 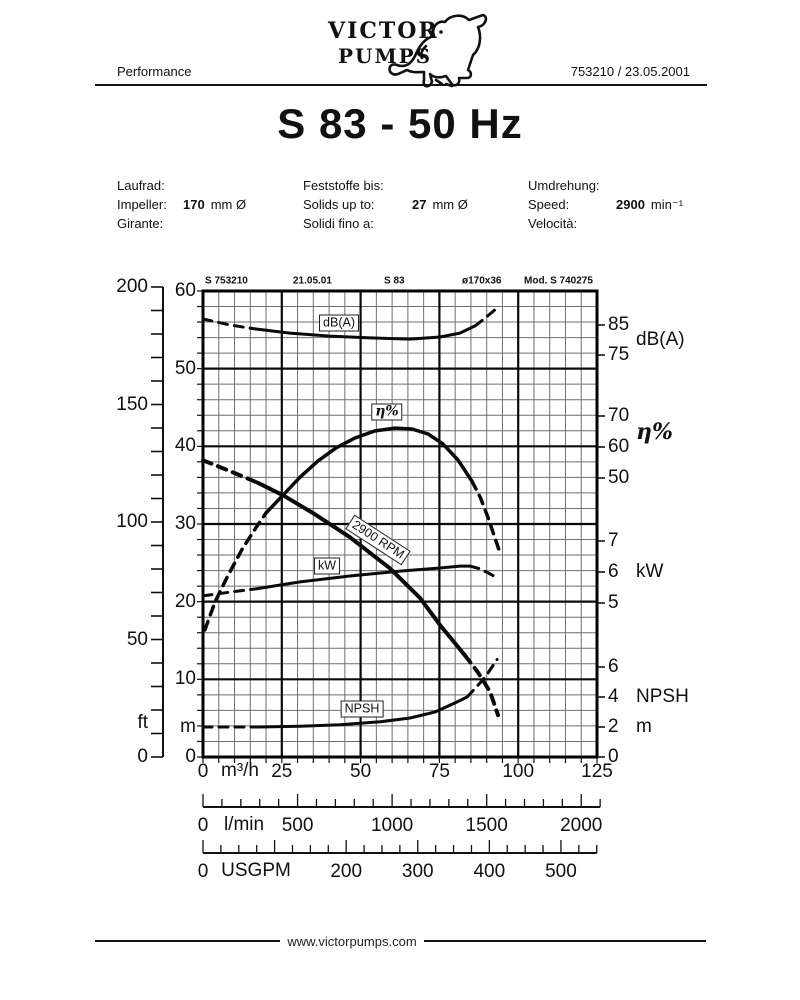 I want to click on spec-solids-value: 27 mm Ø, so click(x=440, y=204).